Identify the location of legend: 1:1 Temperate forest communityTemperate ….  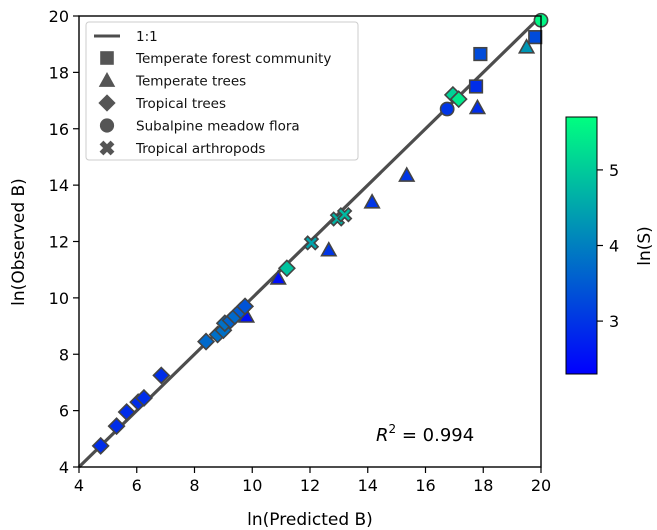
(222, 91).